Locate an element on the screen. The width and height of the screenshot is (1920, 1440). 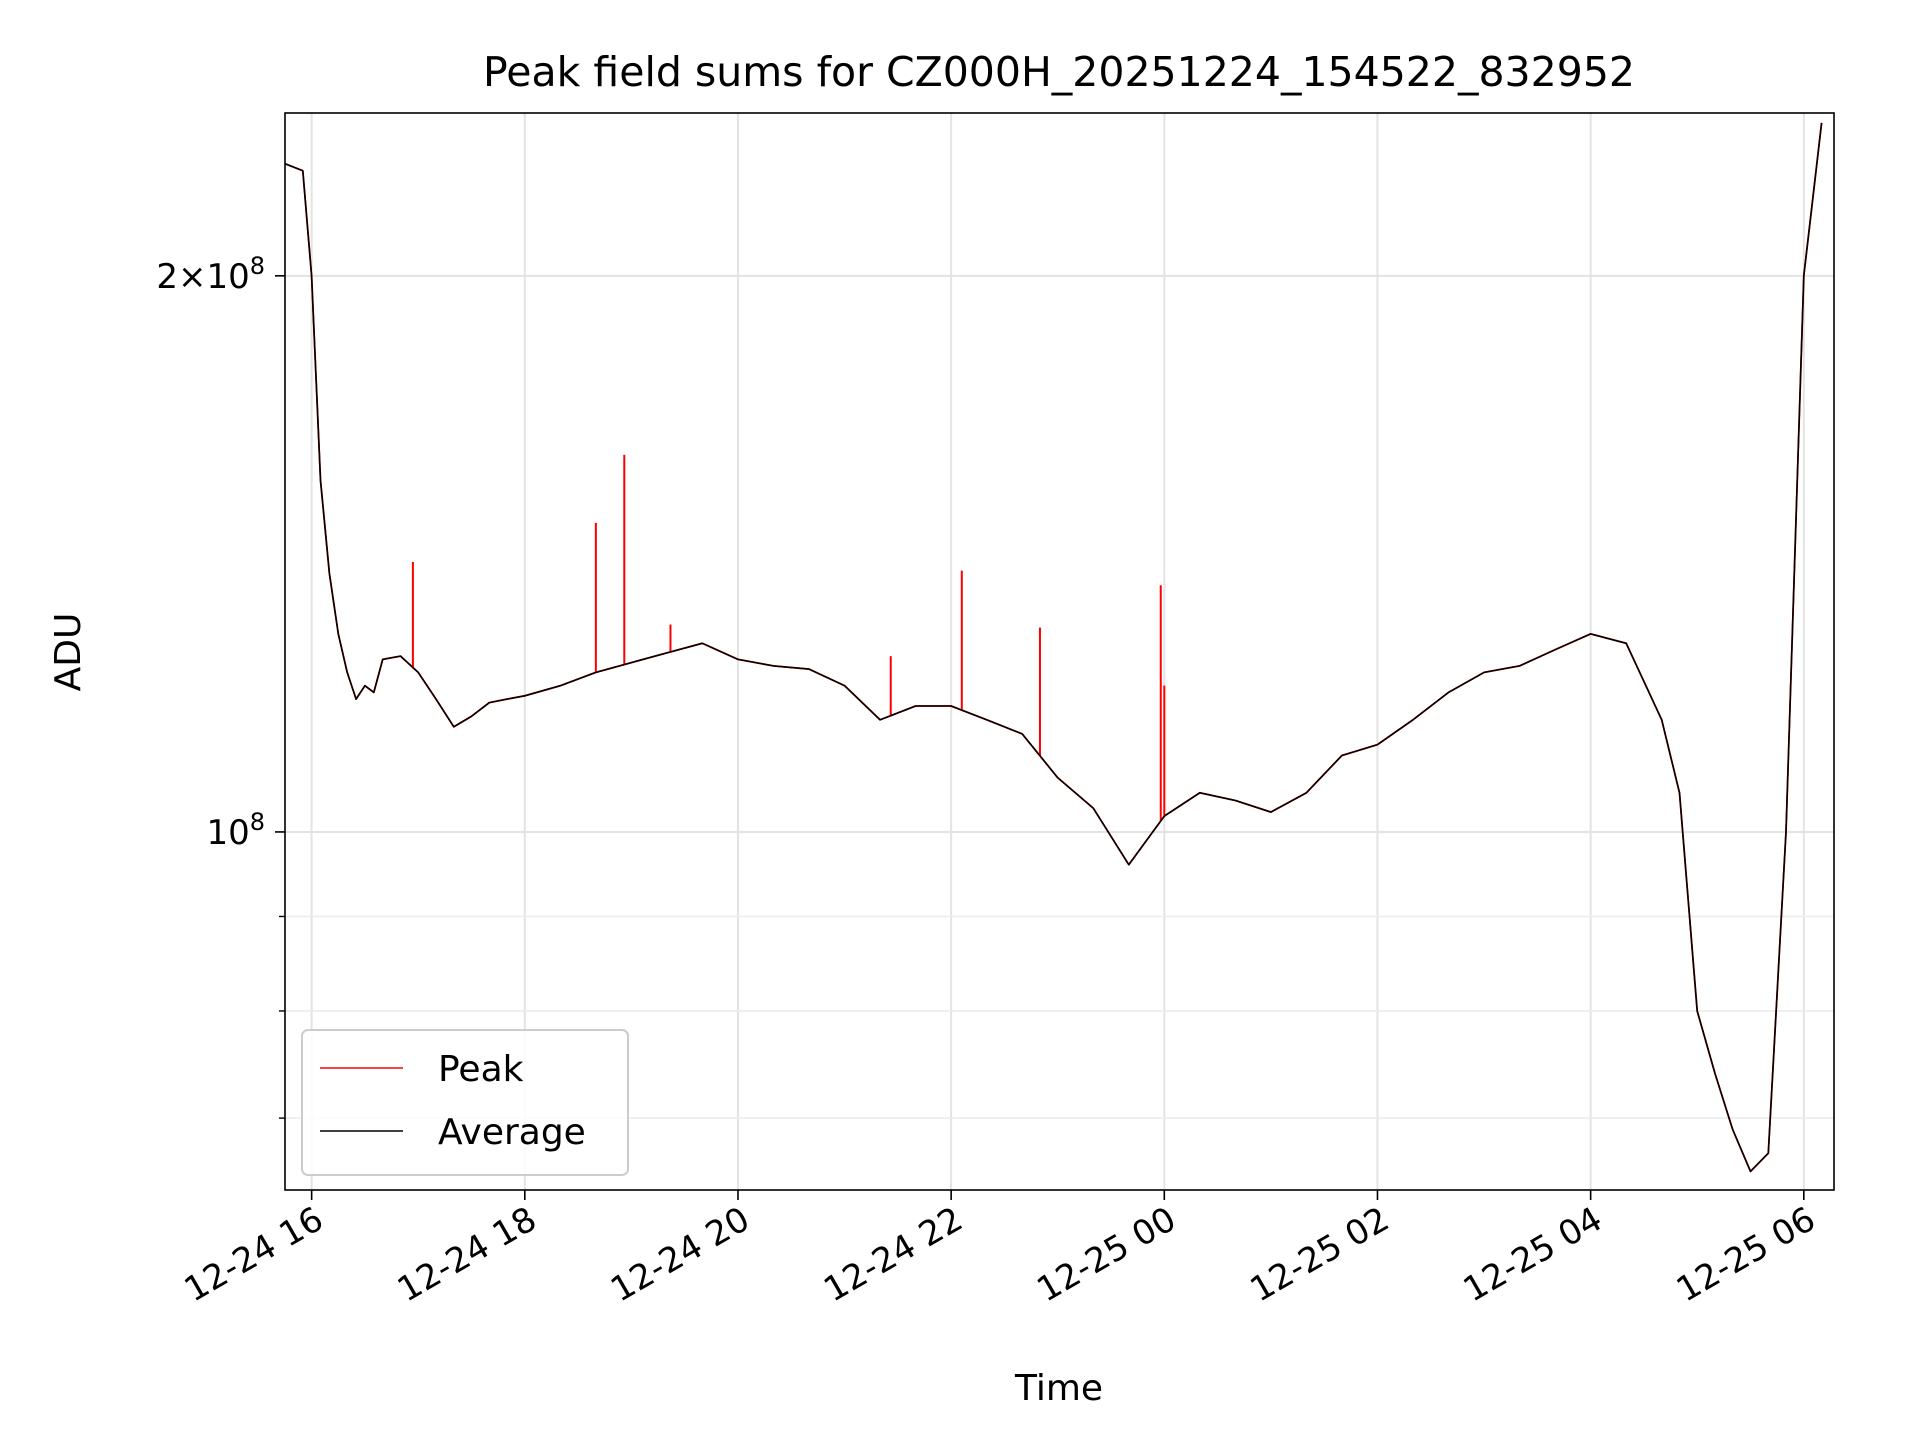
y-tick-label: 108 is located at coordinates (235, 830).